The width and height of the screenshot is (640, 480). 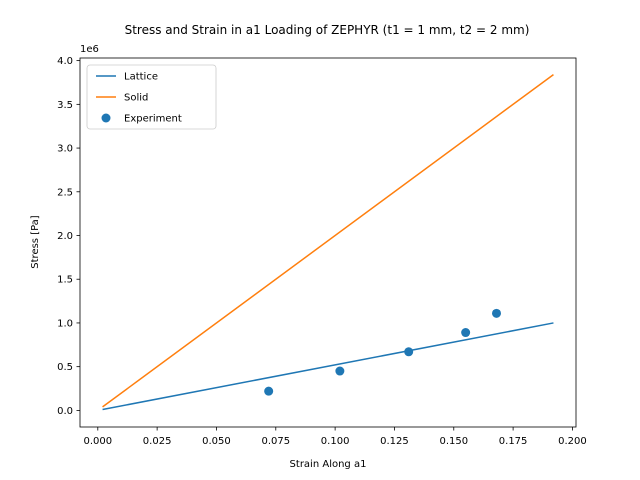 I want to click on y-axis-offset-label: 1e6, so click(x=89, y=49).